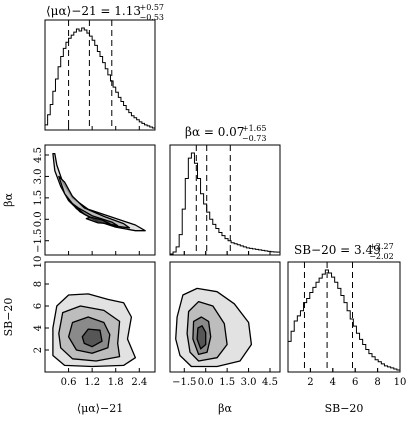 This screenshot has height=425, width=415. Describe the element at coordinates (99, 192) in the screenshot. I see `density-mu-beta` at that location.